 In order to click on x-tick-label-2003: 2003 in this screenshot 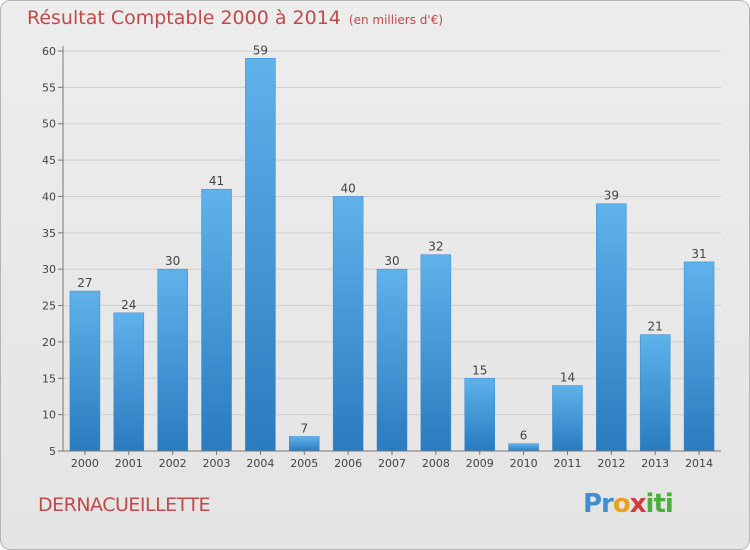, I will do `click(217, 463)`.